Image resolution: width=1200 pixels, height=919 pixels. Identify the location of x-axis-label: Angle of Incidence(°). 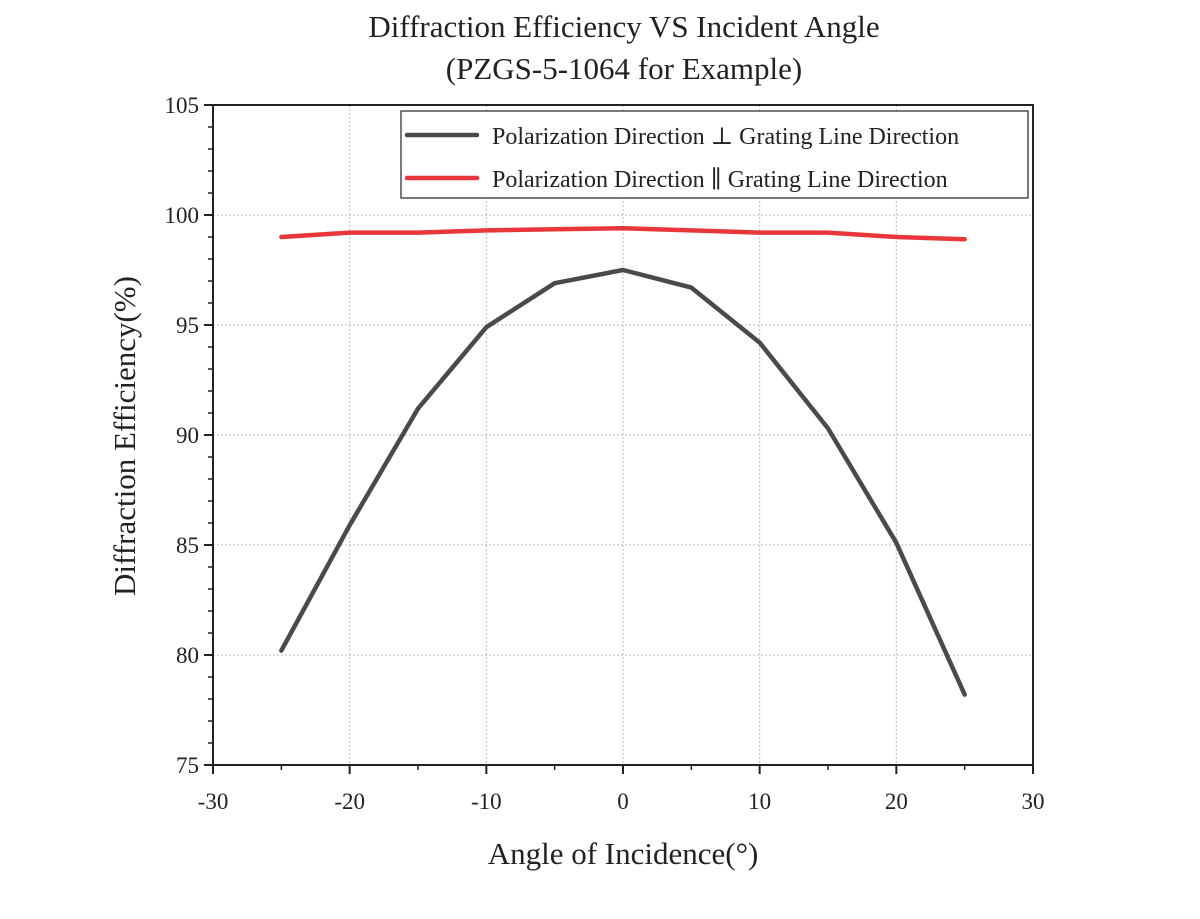
(623, 853).